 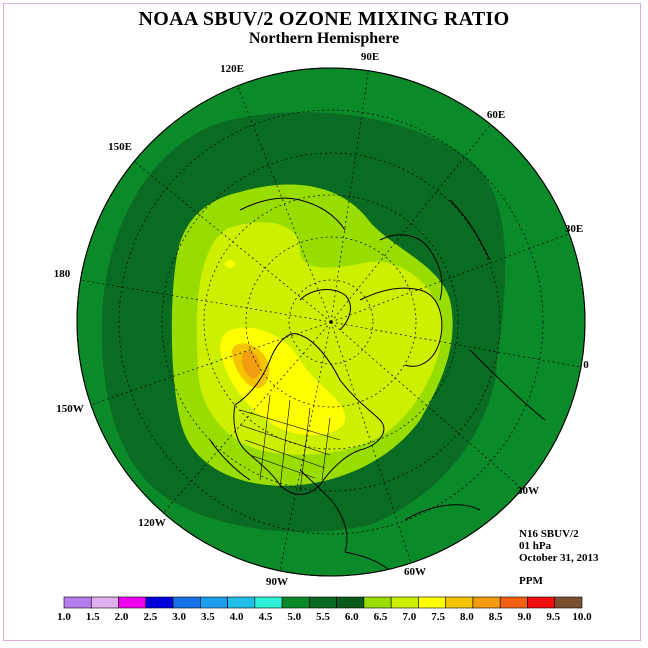 I want to click on colorbar-tick-label: 1.5, so click(x=93, y=617).